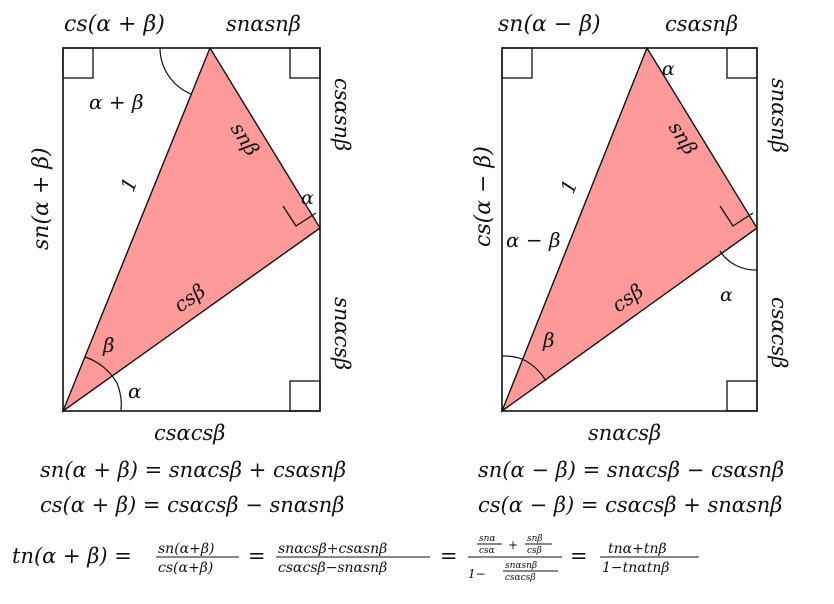 The height and width of the screenshot is (604, 834). Describe the element at coordinates (635, 568) in the screenshot. I see `tn-frac4-den: 1−tnαtnβ` at that location.